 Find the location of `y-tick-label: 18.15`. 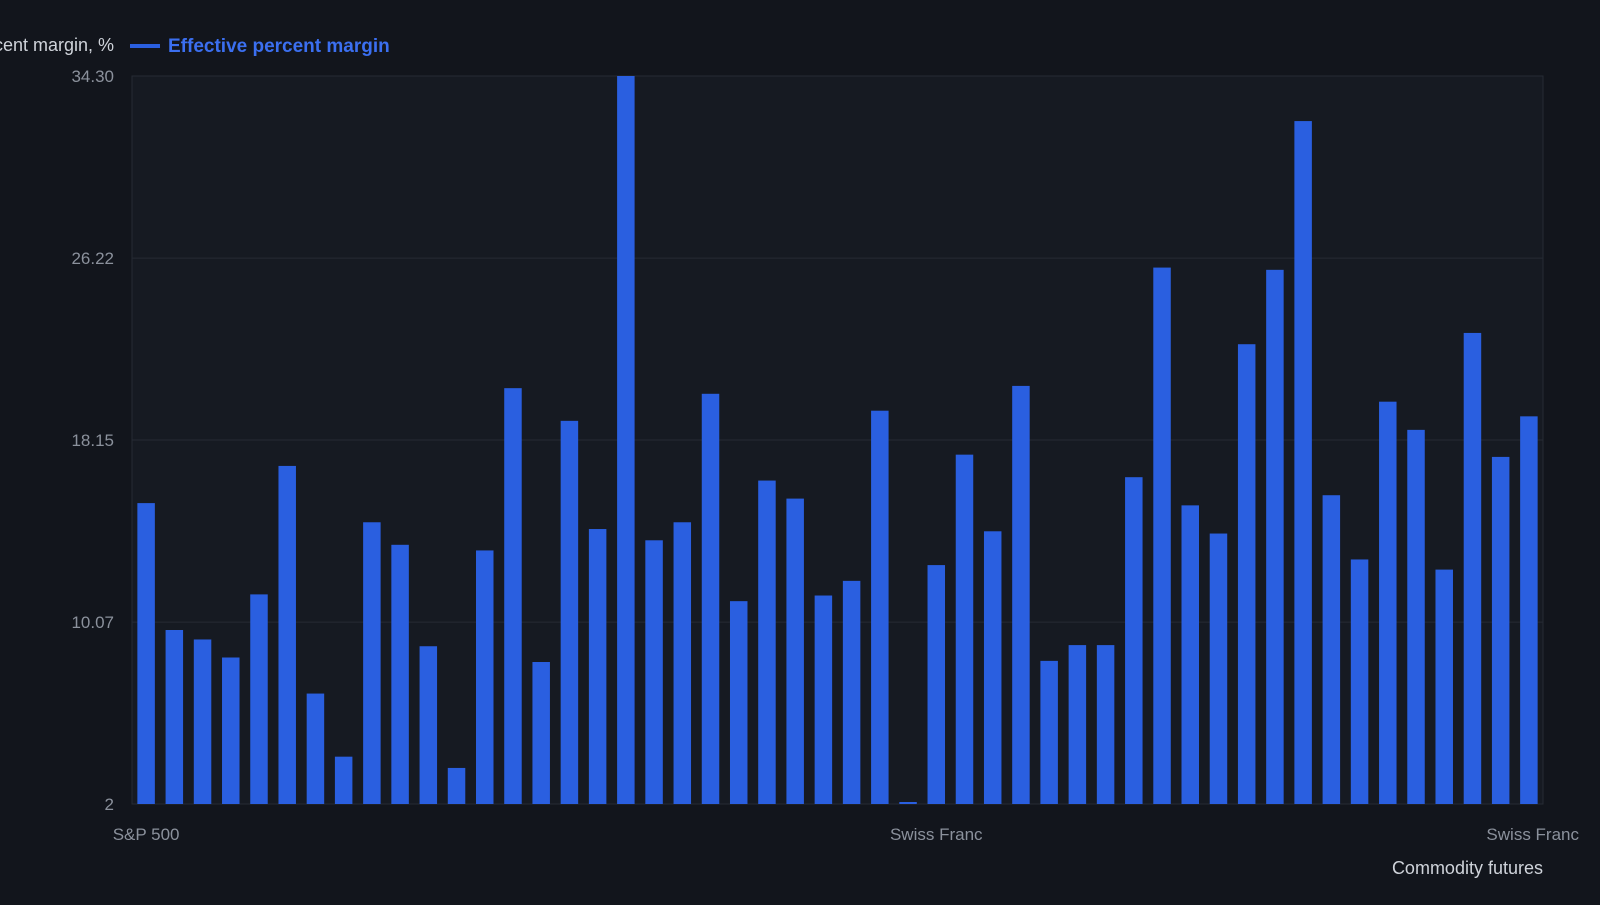

y-tick-label: 18.15 is located at coordinates (92, 440).